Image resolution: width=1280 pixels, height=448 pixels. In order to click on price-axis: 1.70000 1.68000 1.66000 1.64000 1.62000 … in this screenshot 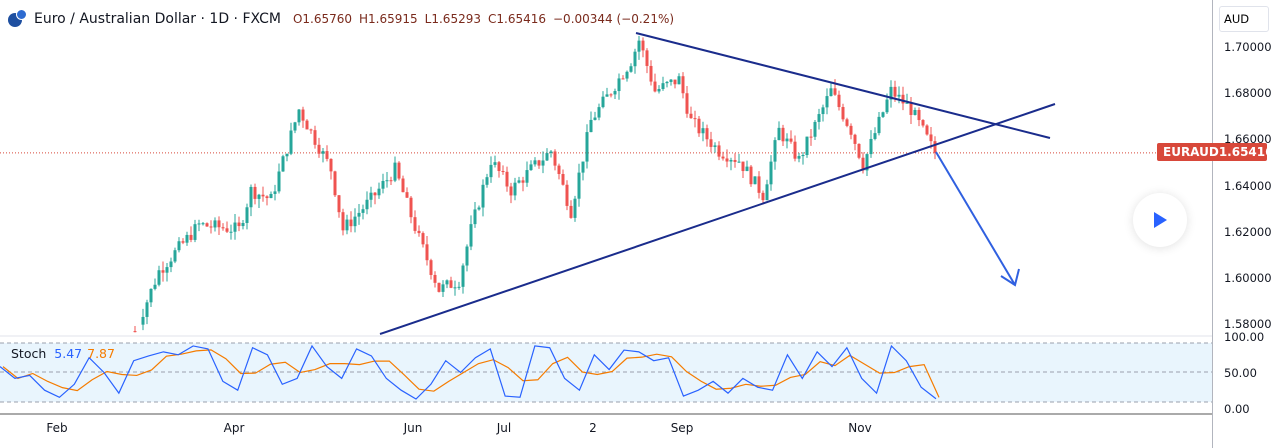, I will do `click(1246, 224)`.